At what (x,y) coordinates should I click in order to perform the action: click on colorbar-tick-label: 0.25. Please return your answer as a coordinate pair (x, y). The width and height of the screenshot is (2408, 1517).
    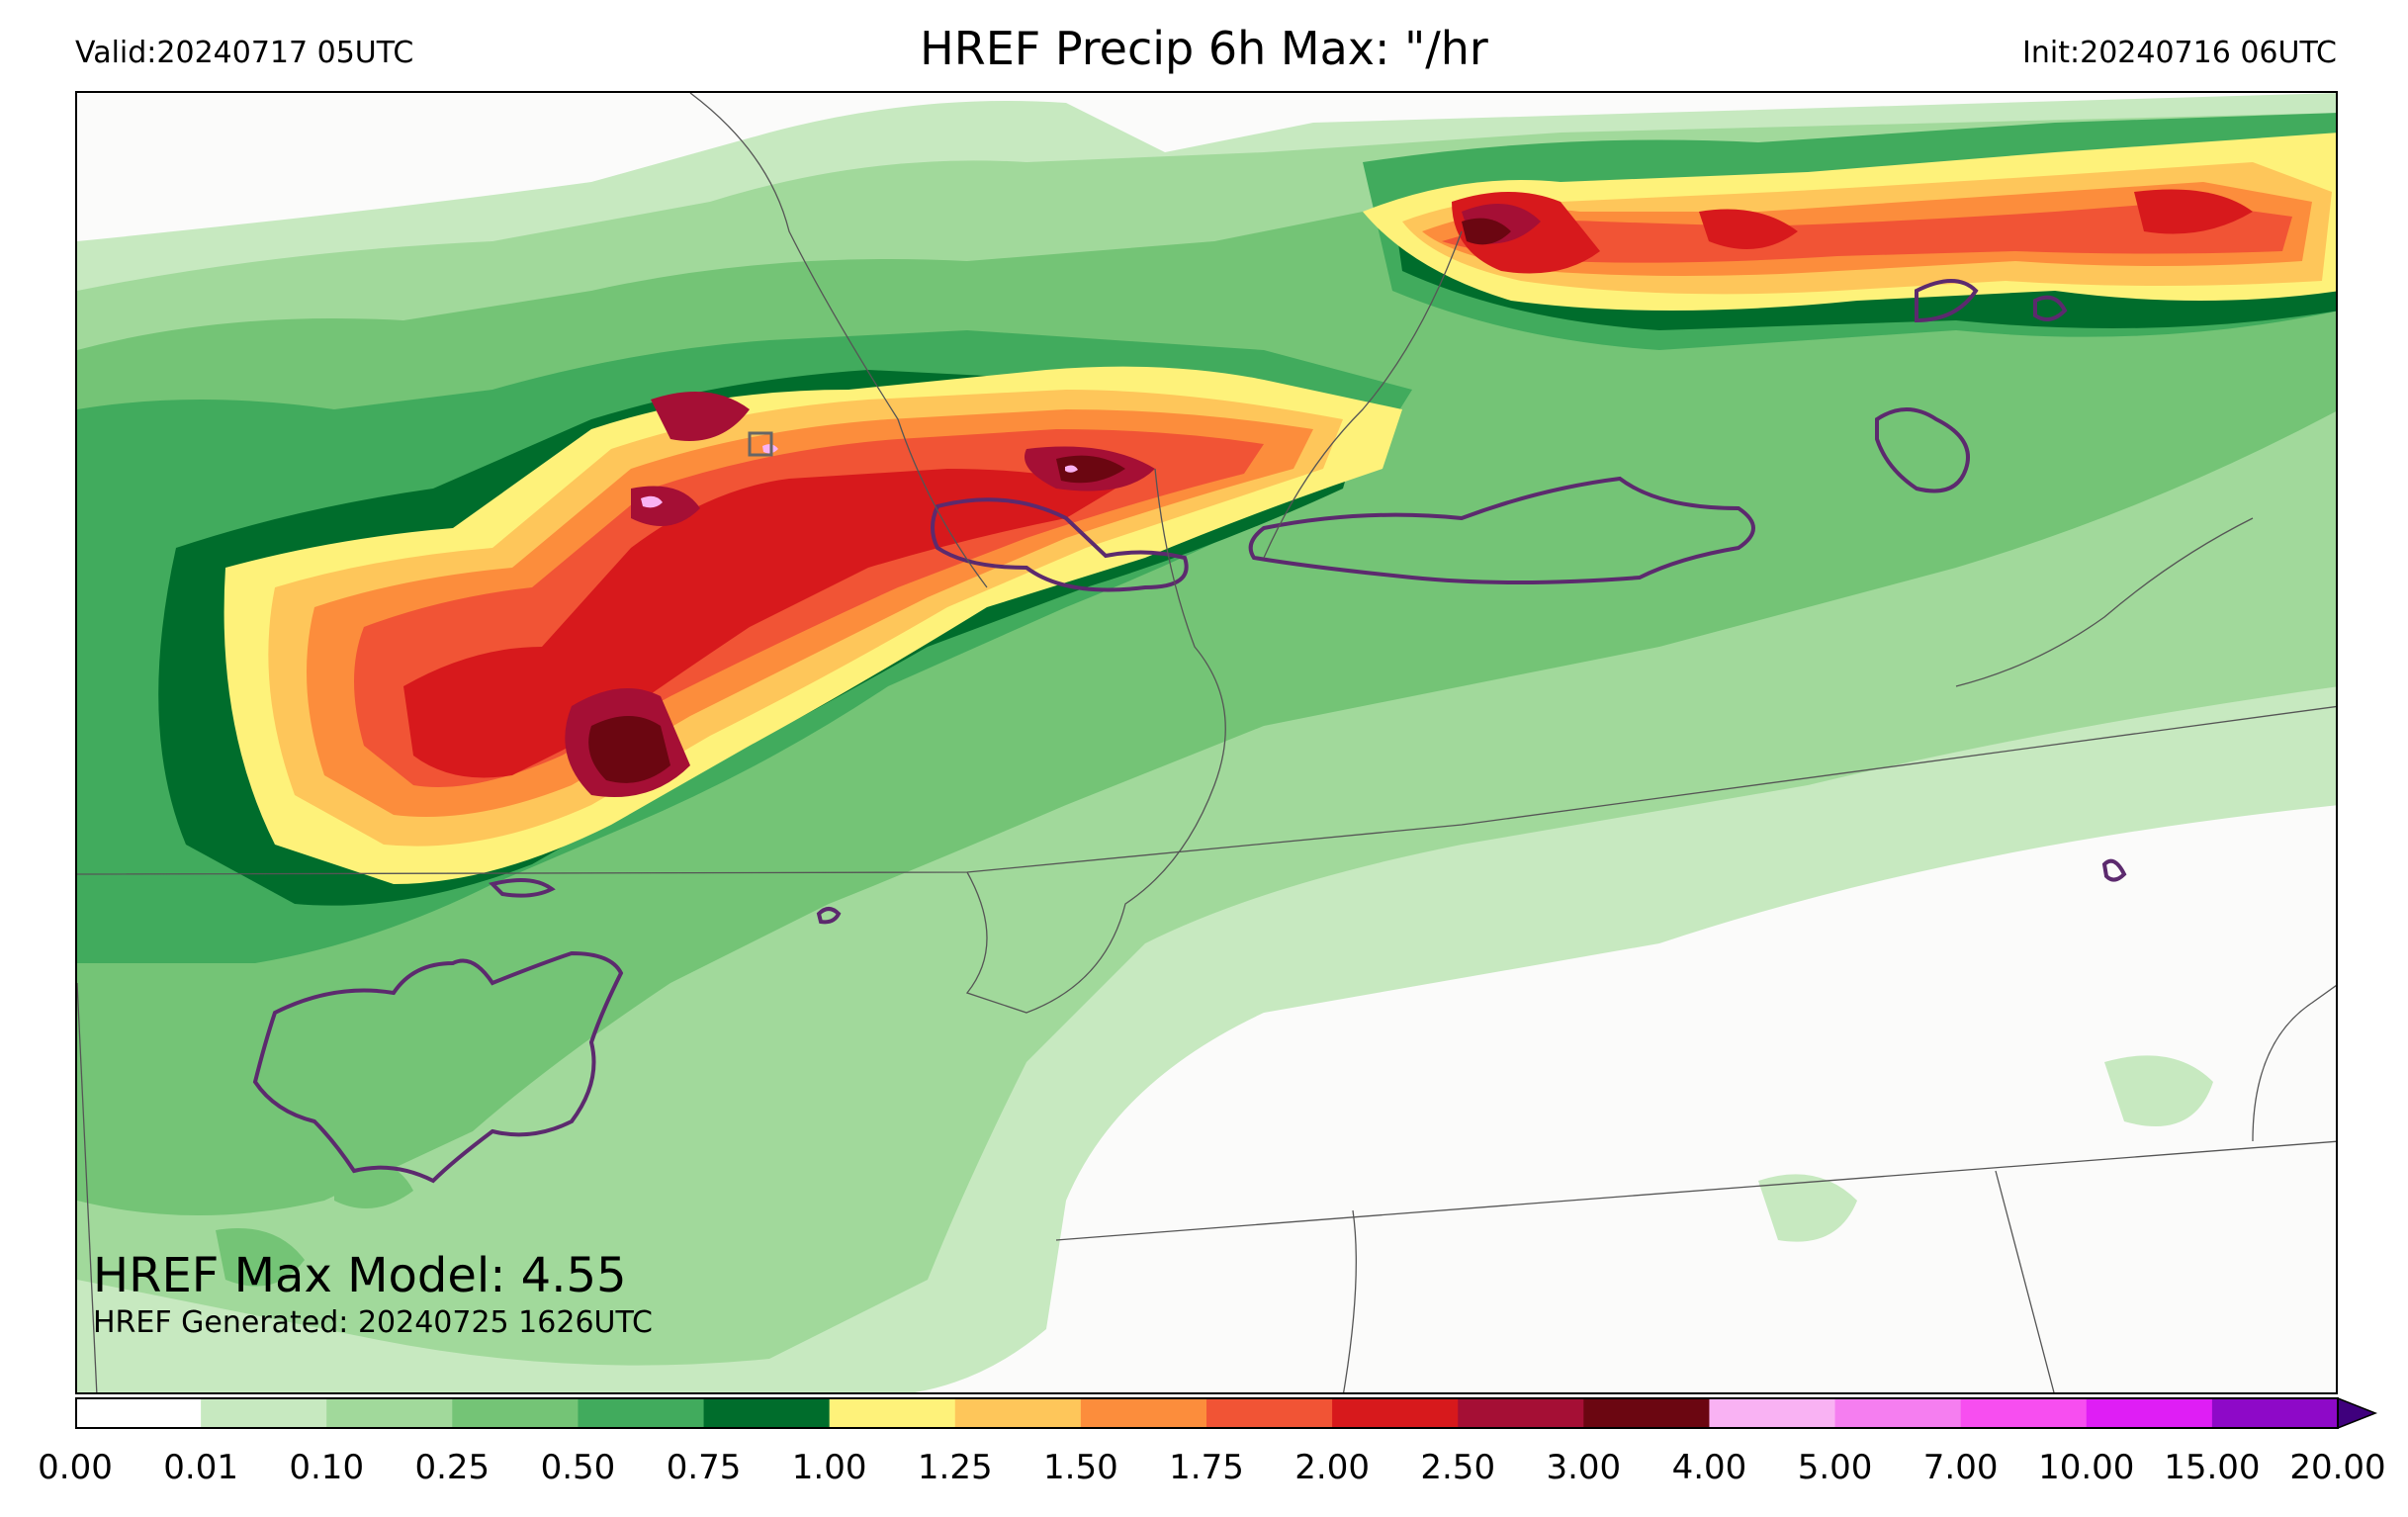
    Looking at the image, I should click on (452, 1467).